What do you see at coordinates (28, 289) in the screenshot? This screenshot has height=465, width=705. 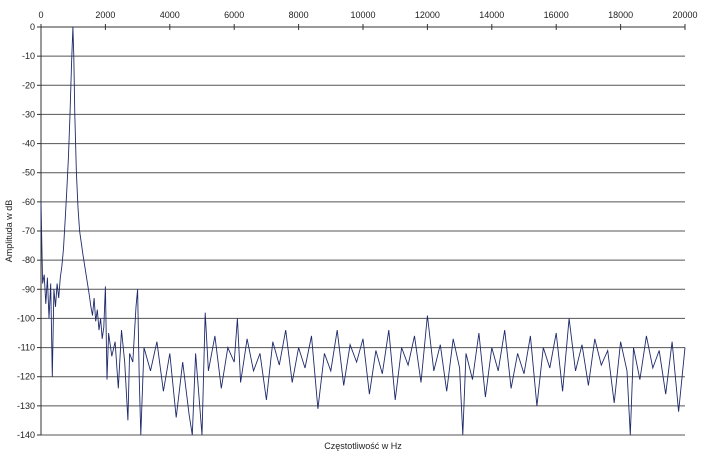 I see `y-tick-label: -90` at bounding box center [28, 289].